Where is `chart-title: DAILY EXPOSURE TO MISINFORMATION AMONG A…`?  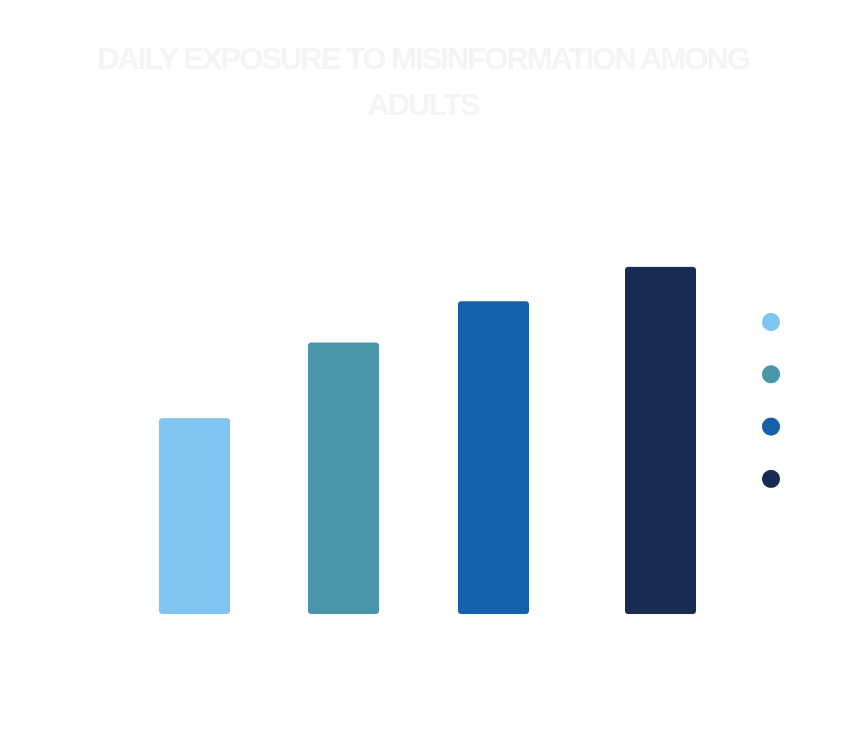
chart-title: DAILY EXPOSURE TO MISINFORMATION AMONG A… is located at coordinates (424, 81).